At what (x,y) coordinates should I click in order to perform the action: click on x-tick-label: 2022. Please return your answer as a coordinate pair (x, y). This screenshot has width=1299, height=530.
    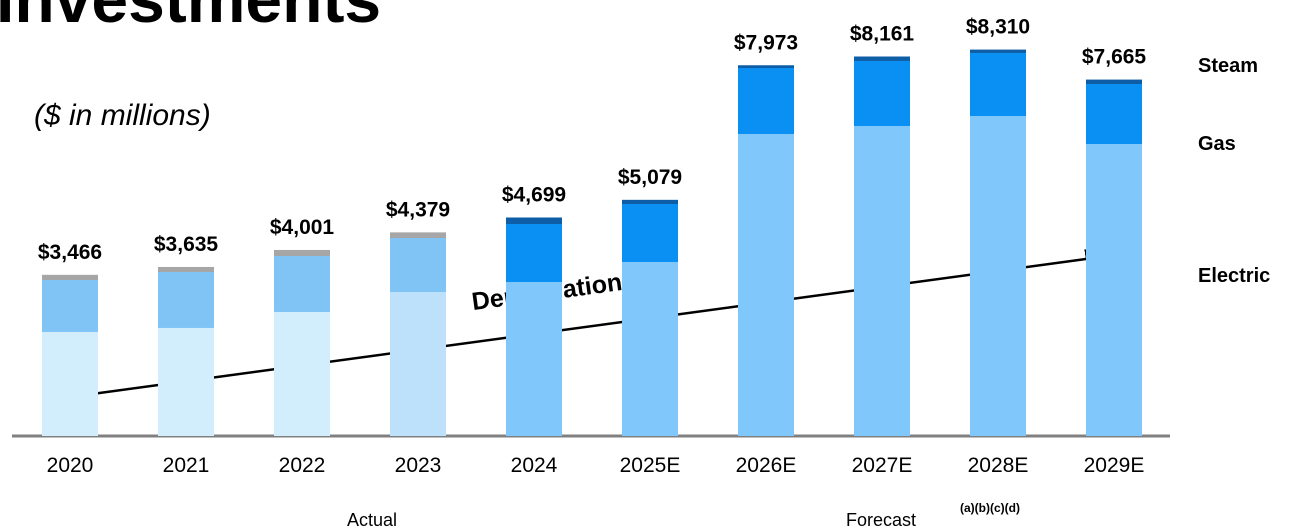
    Looking at the image, I should click on (302, 465).